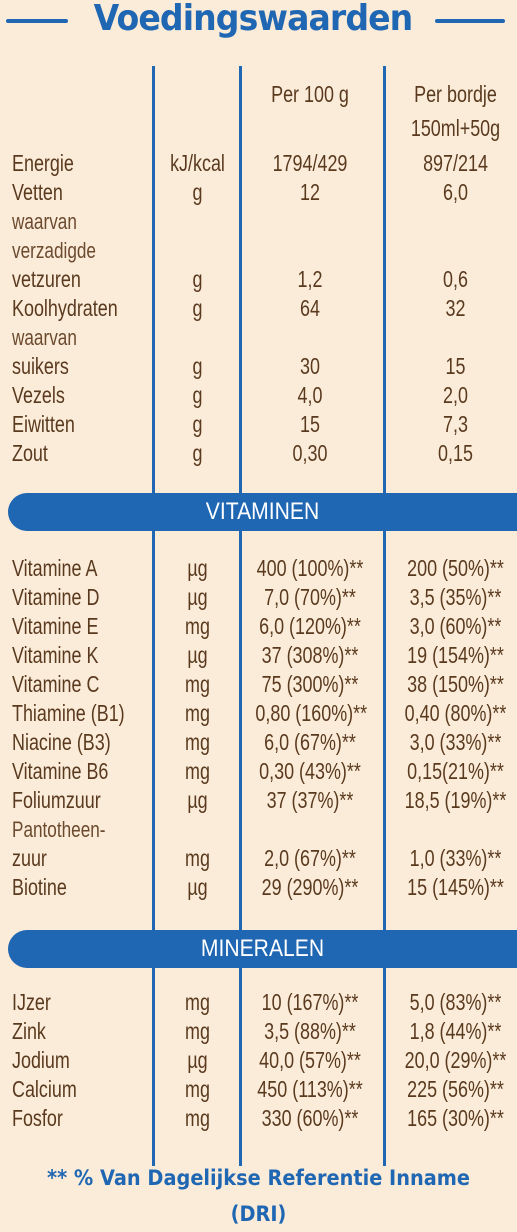 Image resolution: width=517 pixels, height=1232 pixels. I want to click on nutrient-name: Fosfor, so click(37, 1118).